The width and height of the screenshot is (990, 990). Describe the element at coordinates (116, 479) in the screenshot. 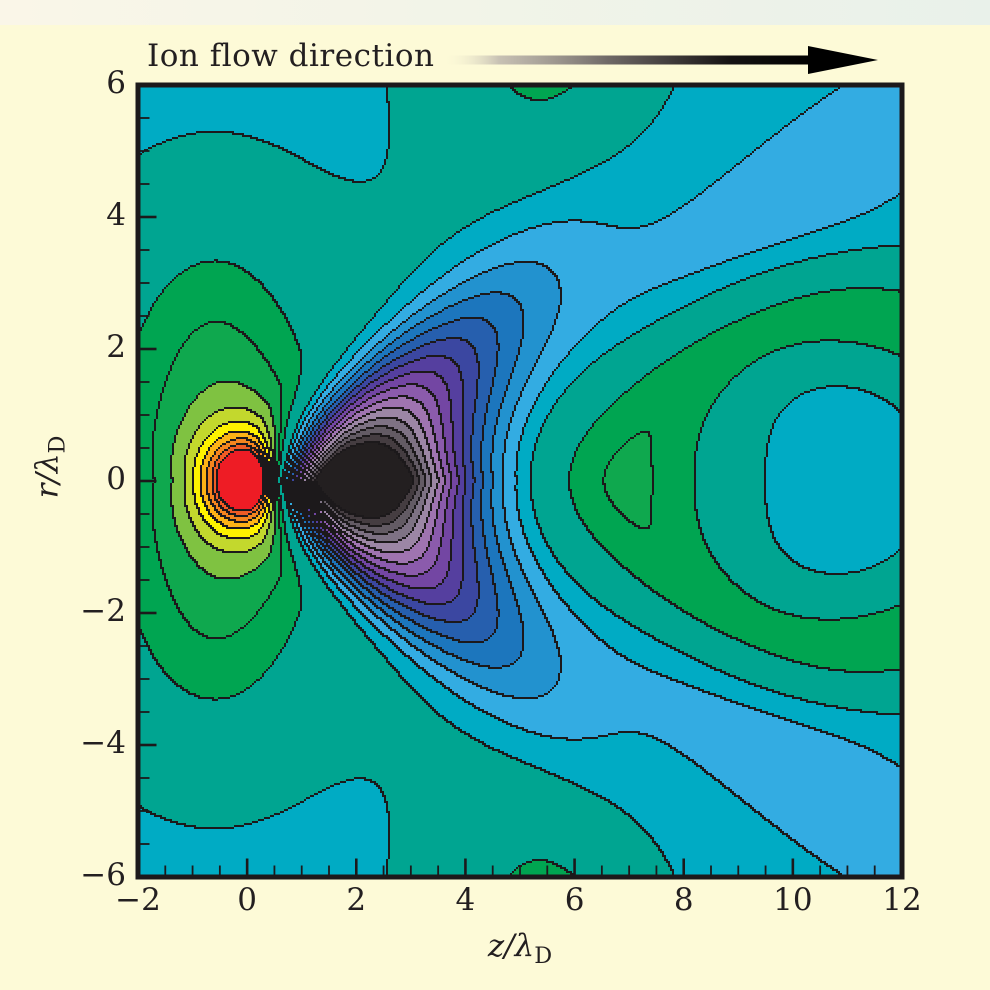

I see `y-tick-label: 0` at that location.